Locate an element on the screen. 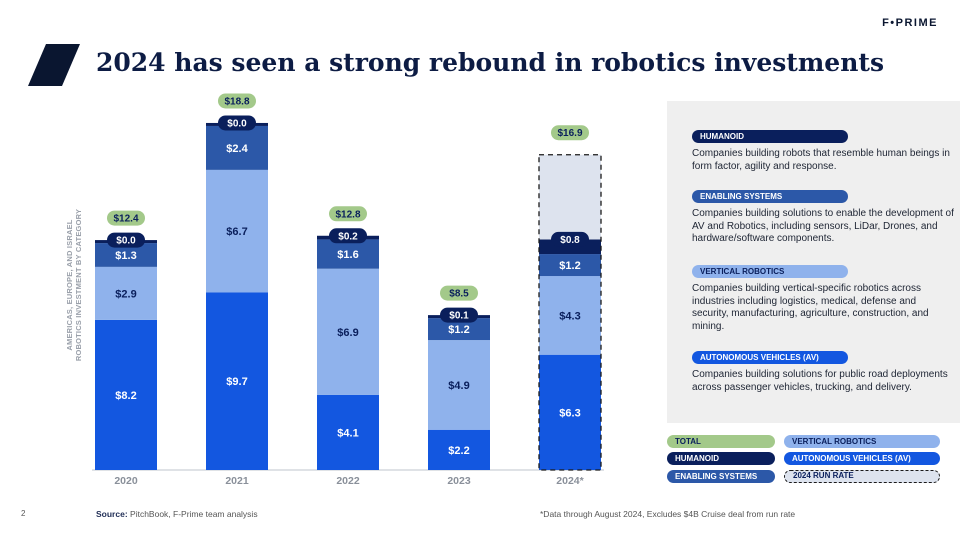 The width and height of the screenshot is (960, 540). legend-run-rate: 2024 RUN RATE is located at coordinates (862, 476).